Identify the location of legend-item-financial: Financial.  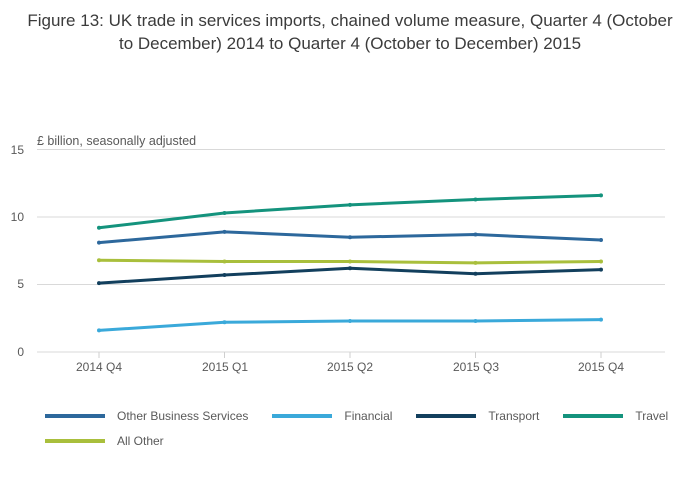
(332, 416).